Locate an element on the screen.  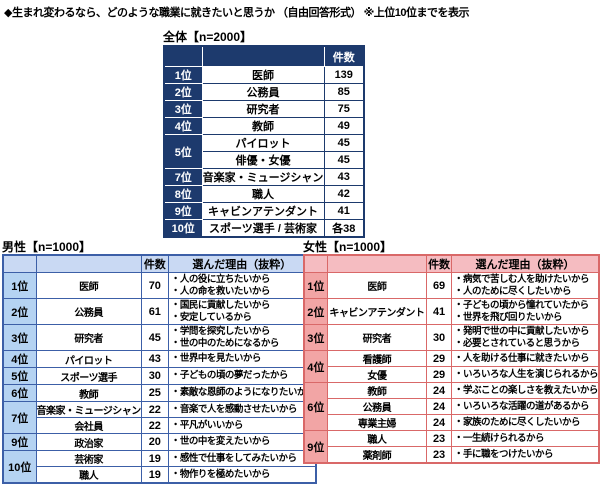
reason-cell: ・病気で苦しむ人を助けたいから ・人のために尽くしたいから is located at coordinates (525, 285).